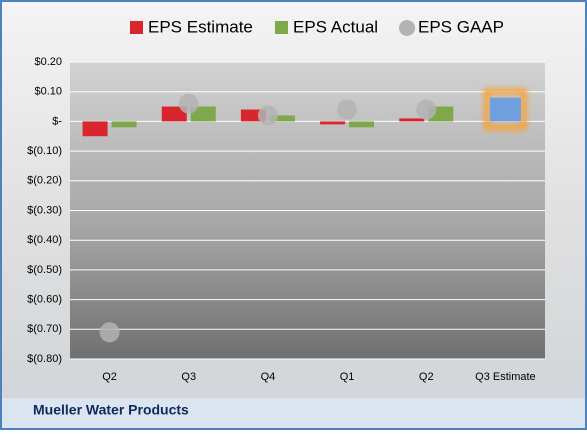 This screenshot has height=435, width=587. What do you see at coordinates (44, 240) in the screenshot?
I see `y-tick-label: $(0.40)` at bounding box center [44, 240].